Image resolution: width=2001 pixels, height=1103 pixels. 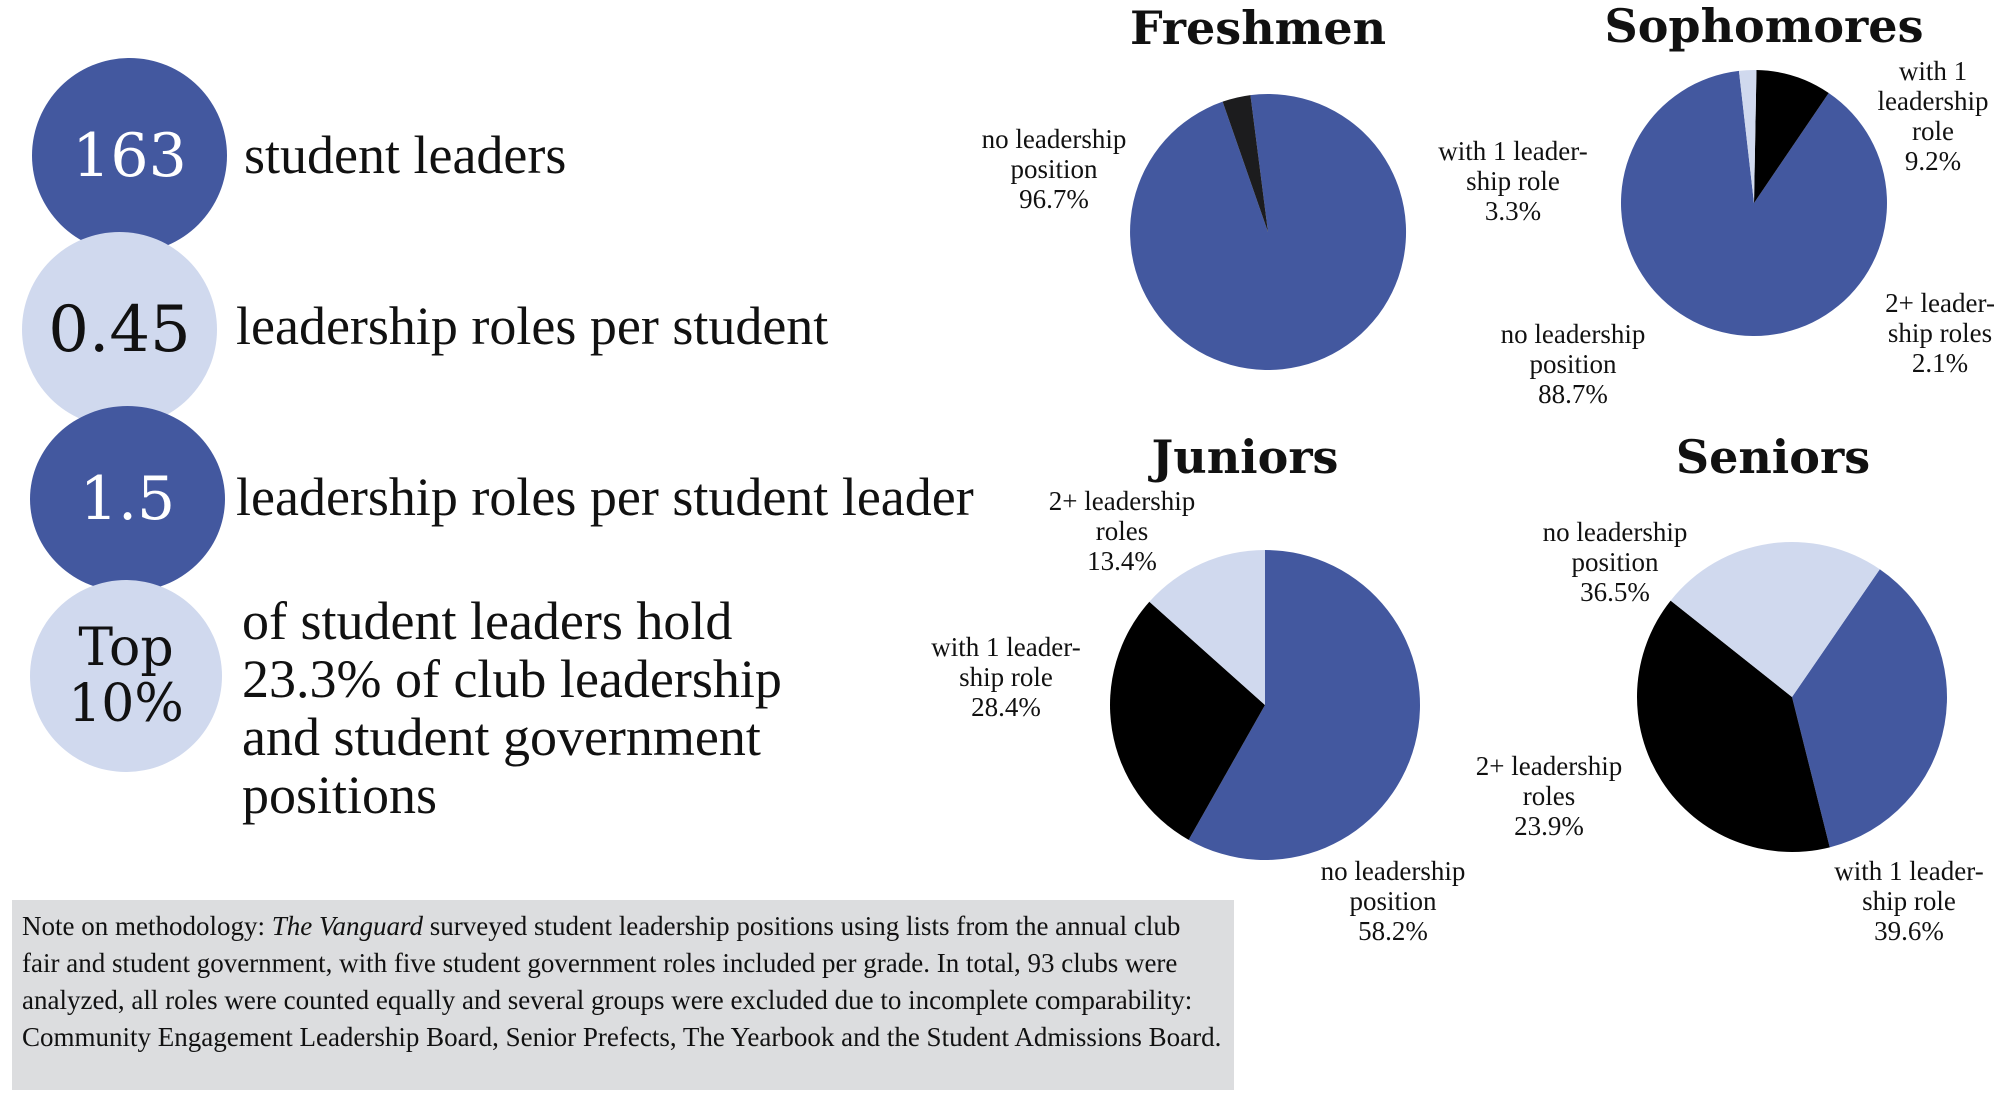 I want to click on pie-category-label: role, so click(x=1933, y=131).